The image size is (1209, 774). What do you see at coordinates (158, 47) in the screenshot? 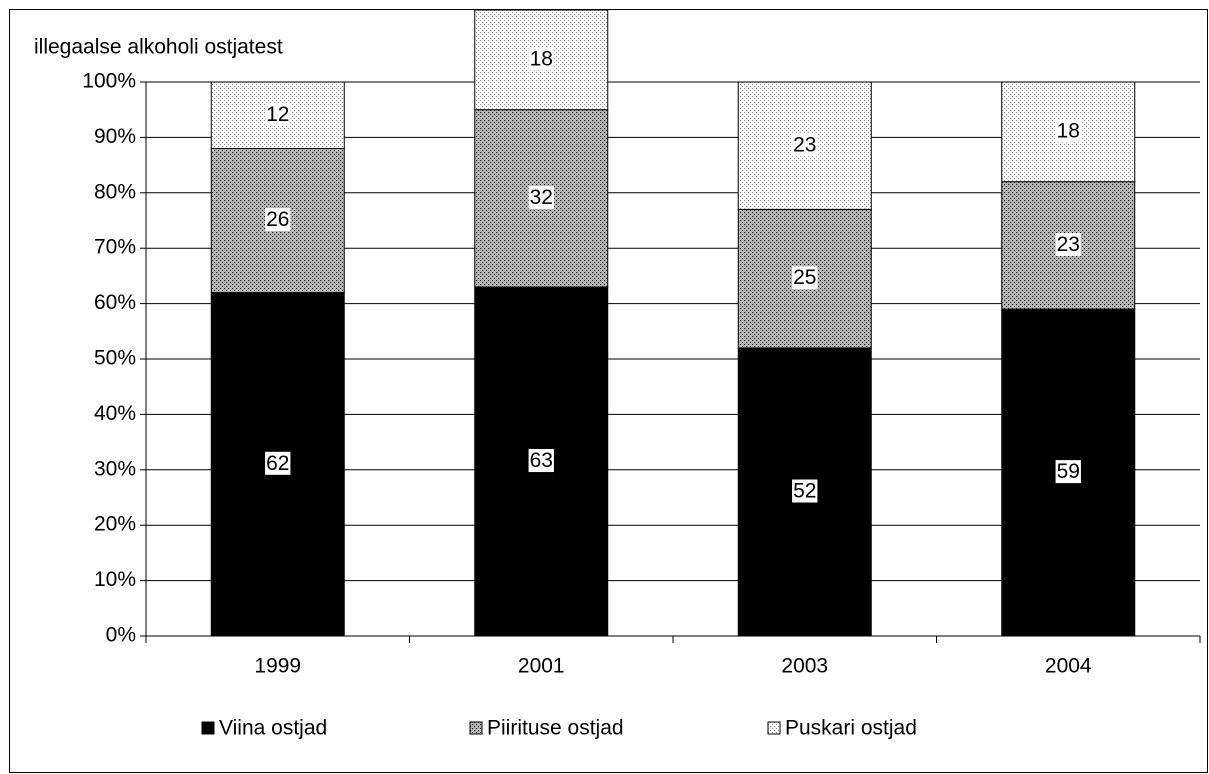
I see `chart-title: illegaalse alkoholi ostjatest` at bounding box center [158, 47].